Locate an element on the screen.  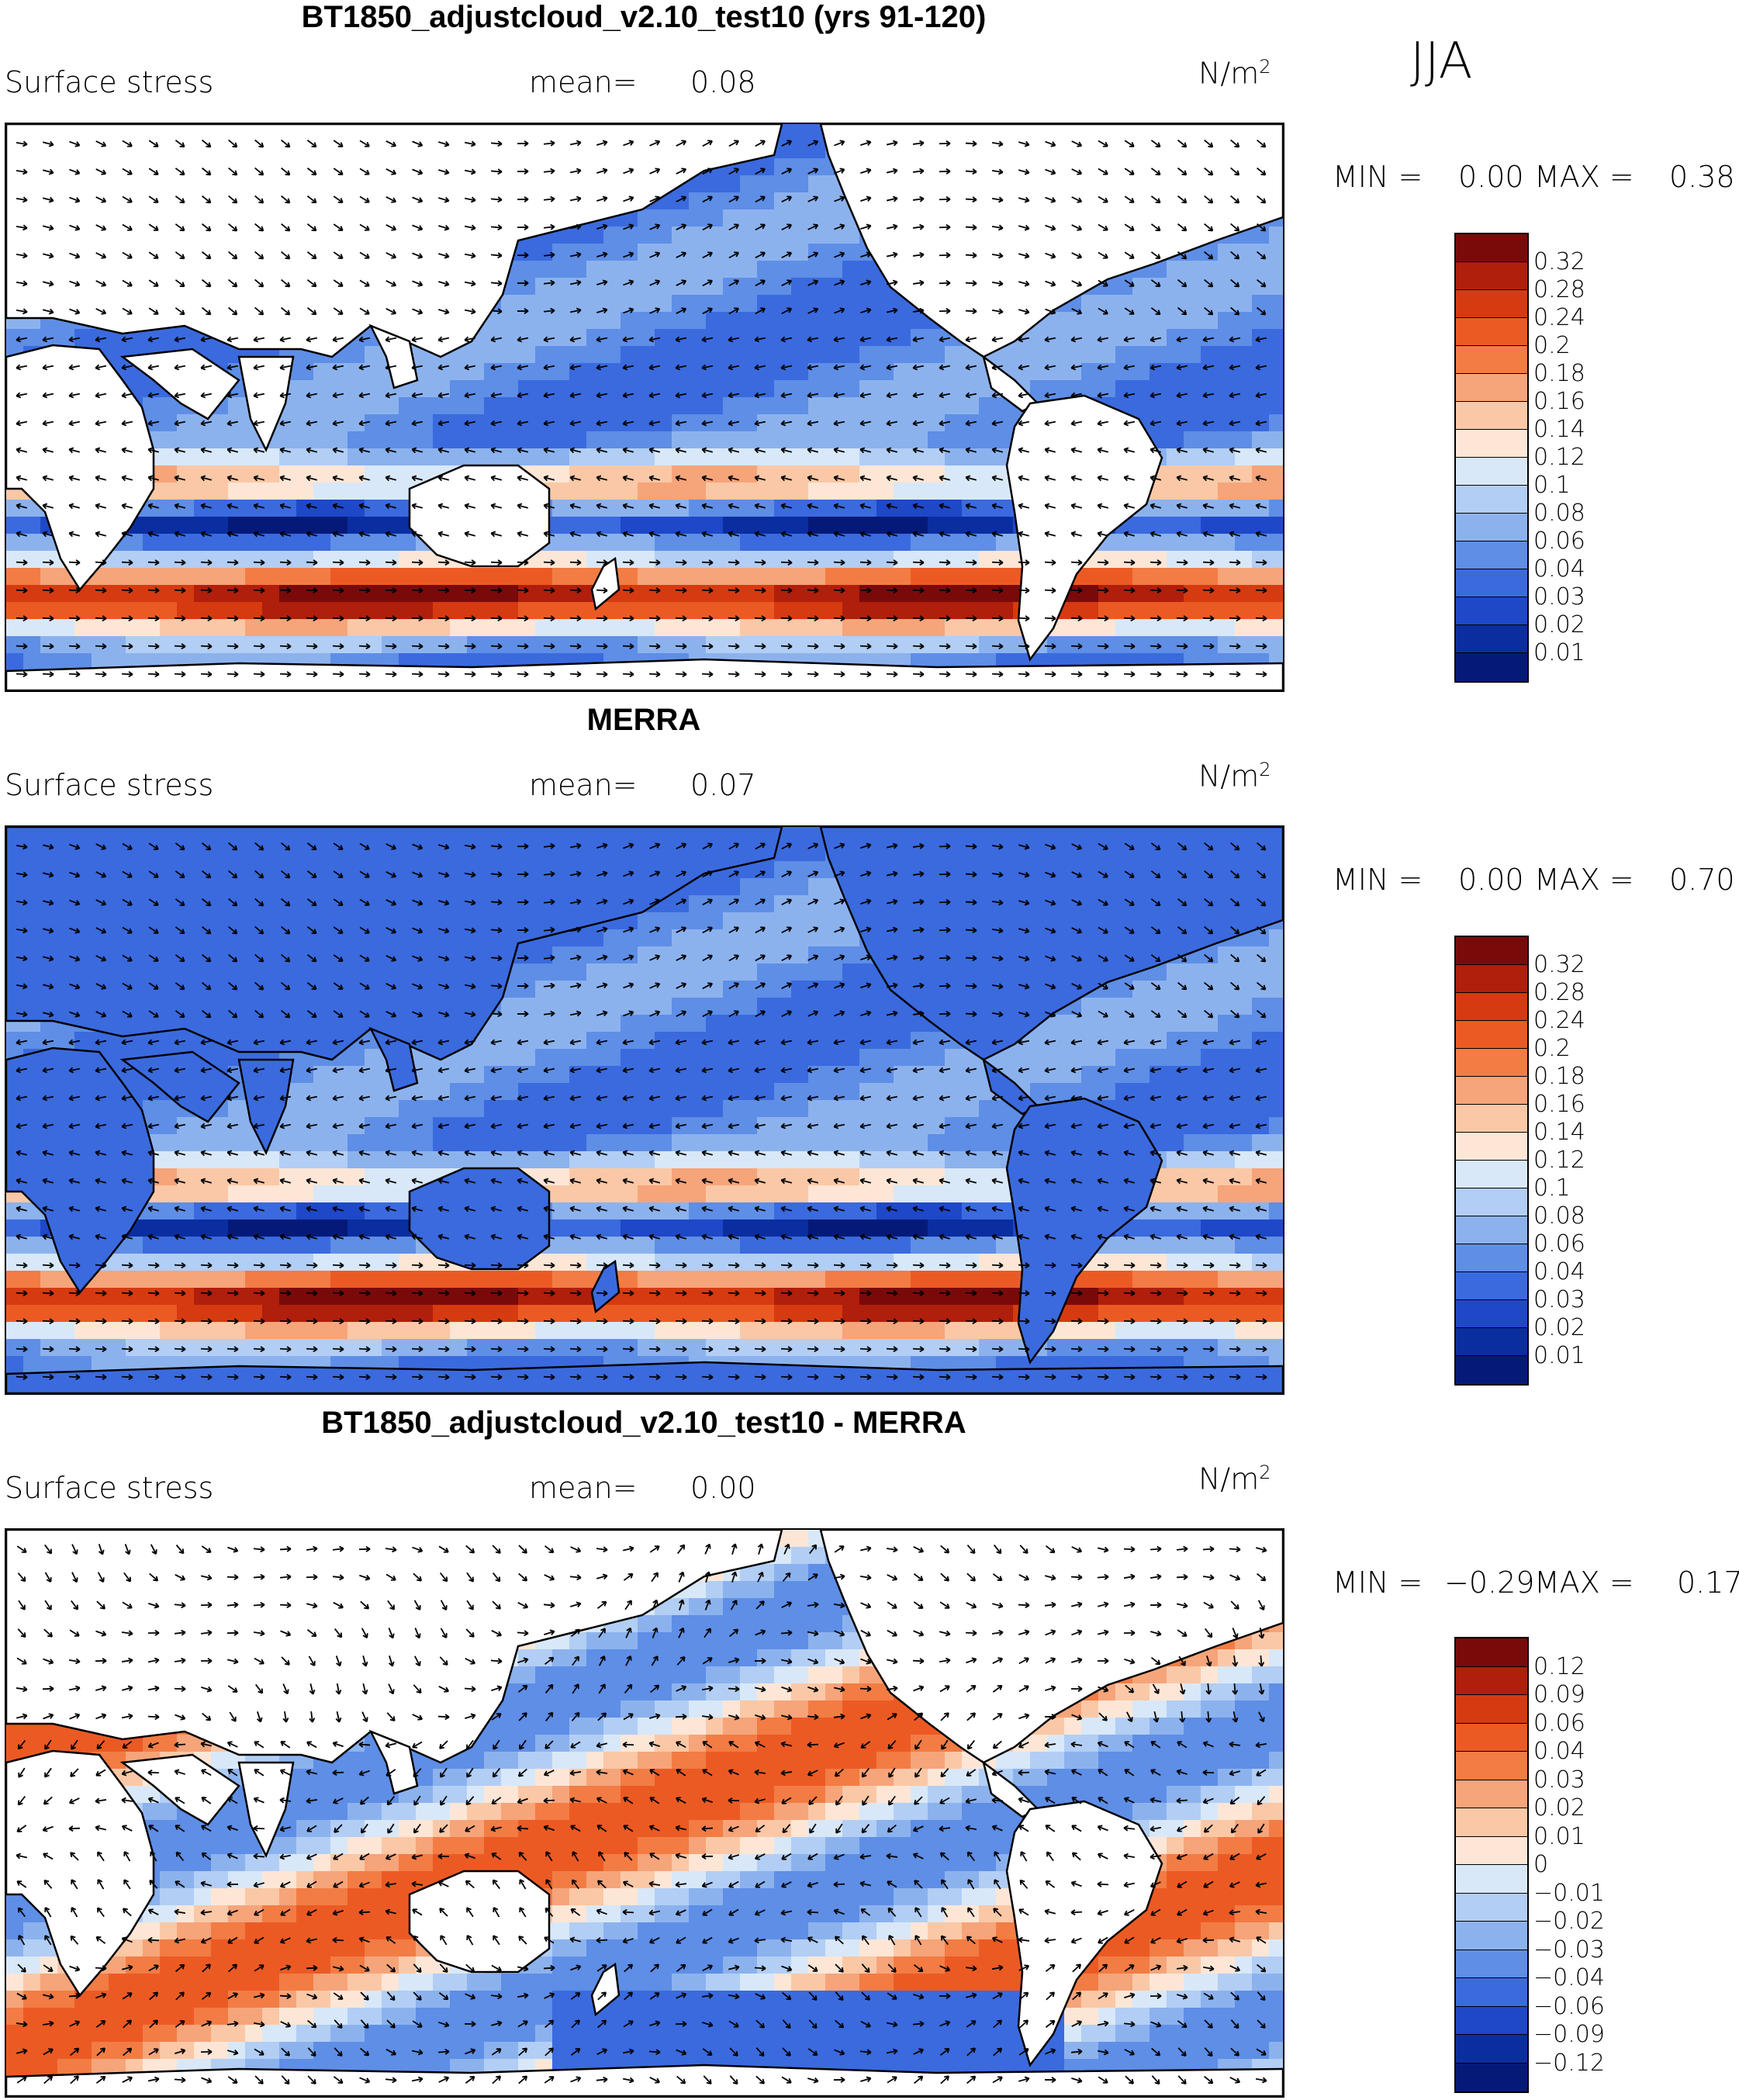
panel-3-mean-value: 0.00 is located at coordinates (723, 1488).